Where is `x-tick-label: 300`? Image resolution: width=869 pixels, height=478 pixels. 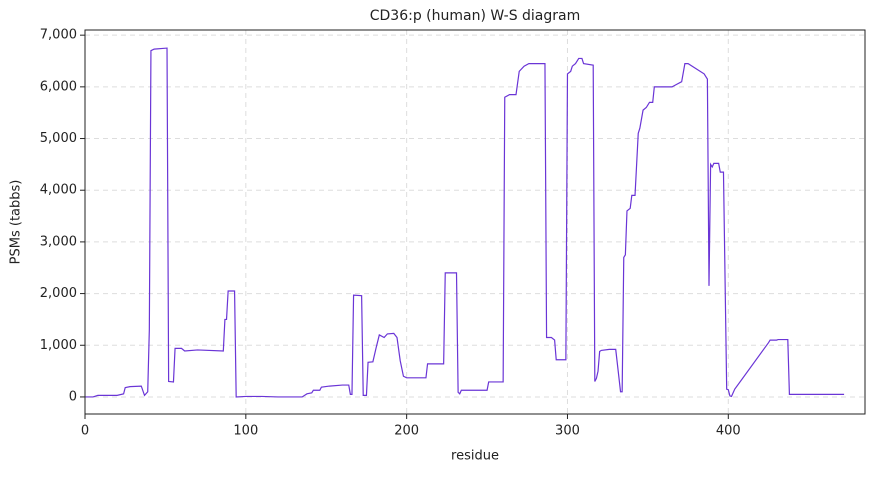
x-tick-label: 300 is located at coordinates (567, 431).